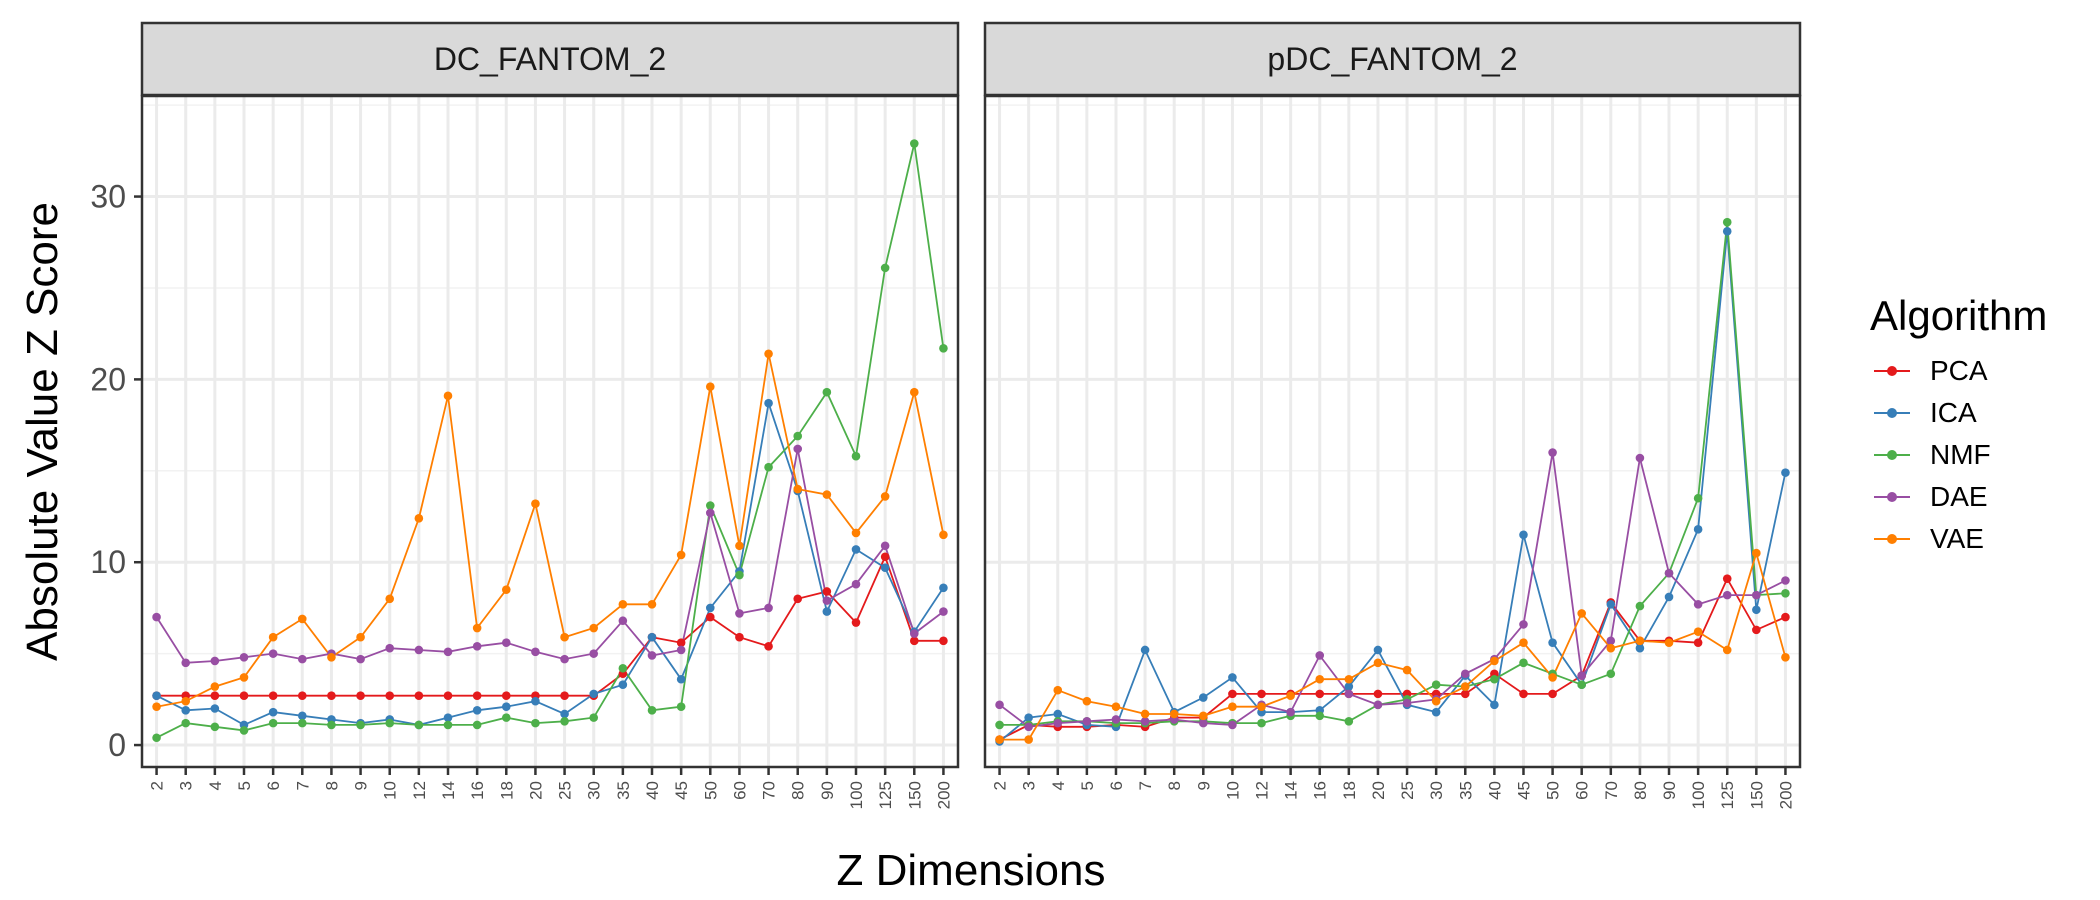 Image resolution: width=2100 pixels, height=900 pixels. Describe the element at coordinates (108, 379) in the screenshot. I see `y-tick-label: 20` at that location.